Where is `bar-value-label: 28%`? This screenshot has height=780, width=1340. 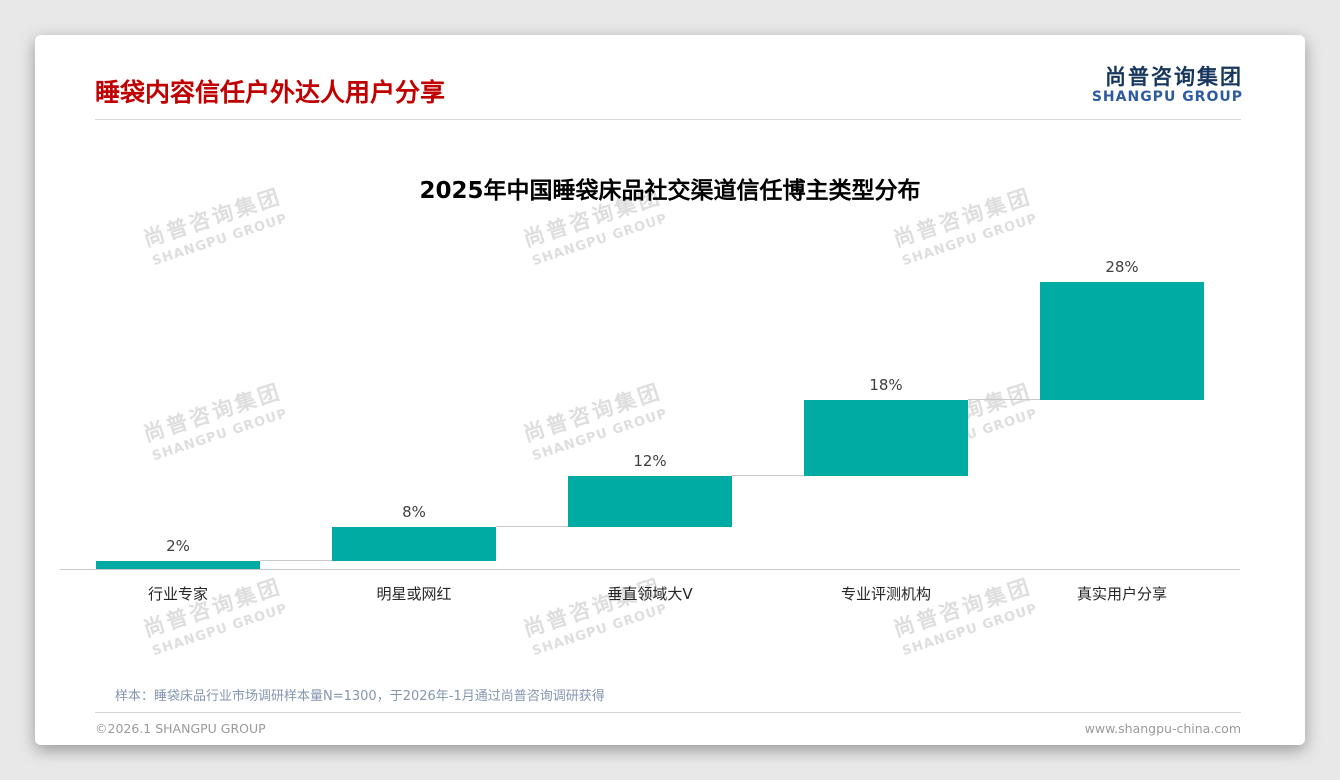
bar-value-label: 28% is located at coordinates (1122, 267).